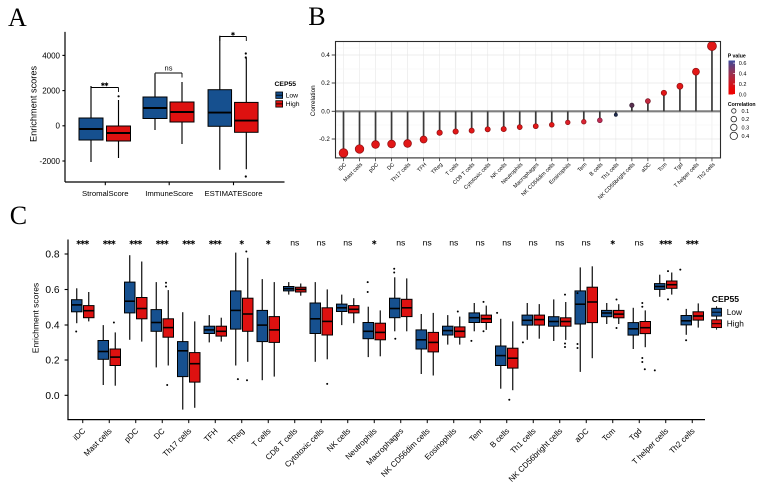 This screenshot has width=760, height=503. Describe the element at coordinates (58, 126) in the screenshot. I see `svg-text: 0` at that location.